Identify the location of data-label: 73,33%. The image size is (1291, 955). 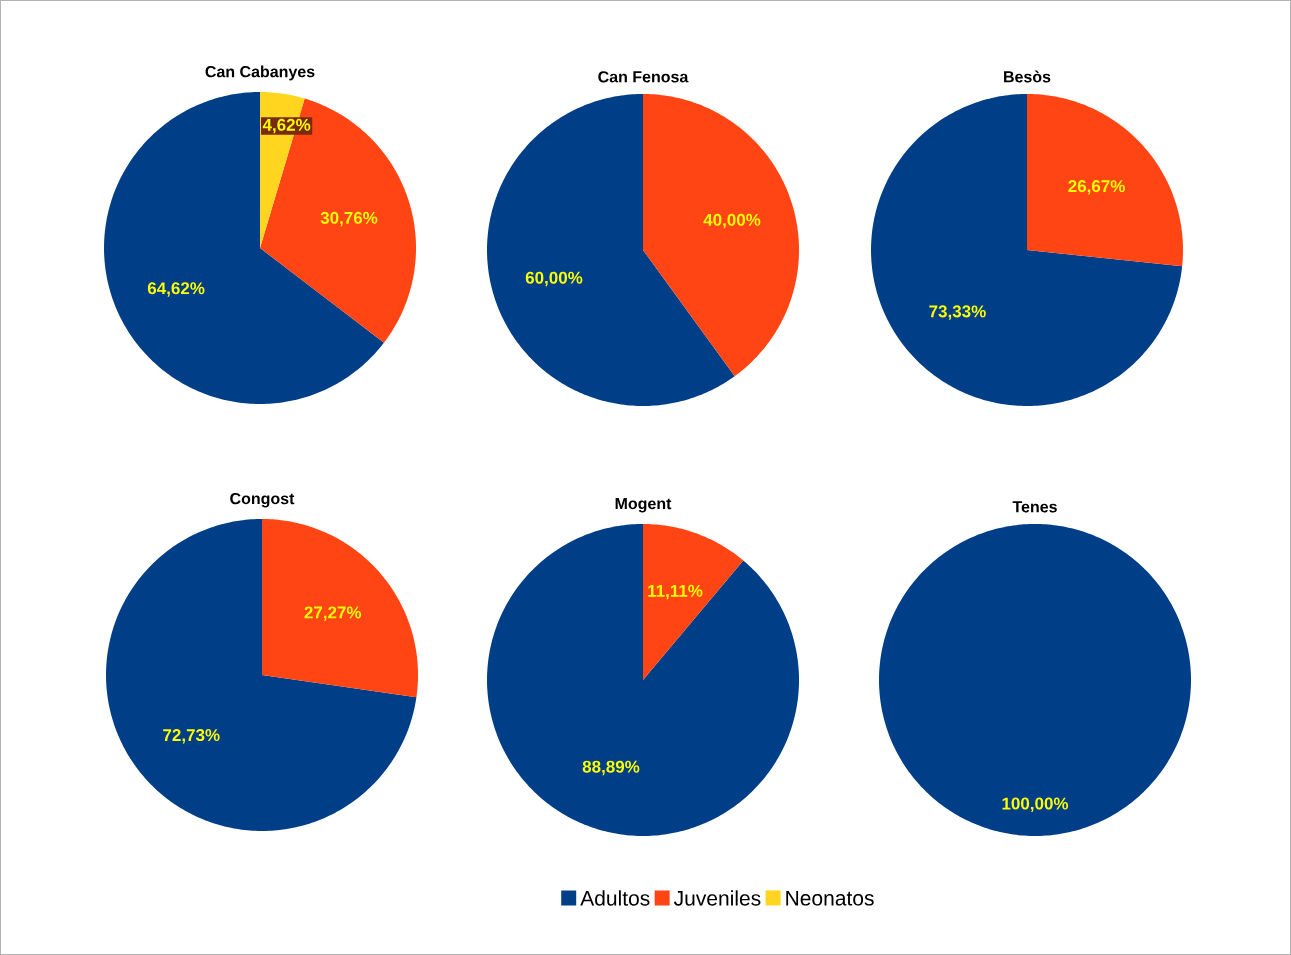
(957, 312).